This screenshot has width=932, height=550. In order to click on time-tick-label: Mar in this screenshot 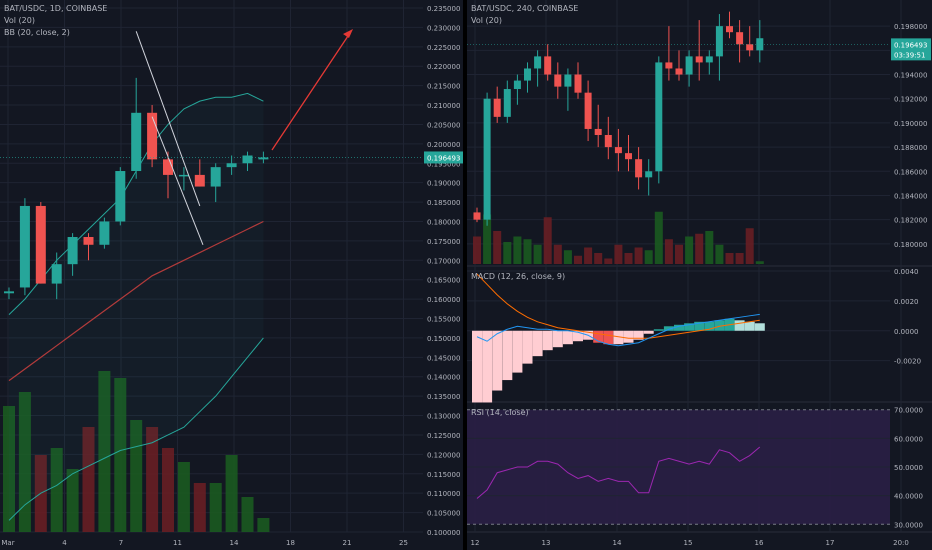, I will do `click(7, 543)`.